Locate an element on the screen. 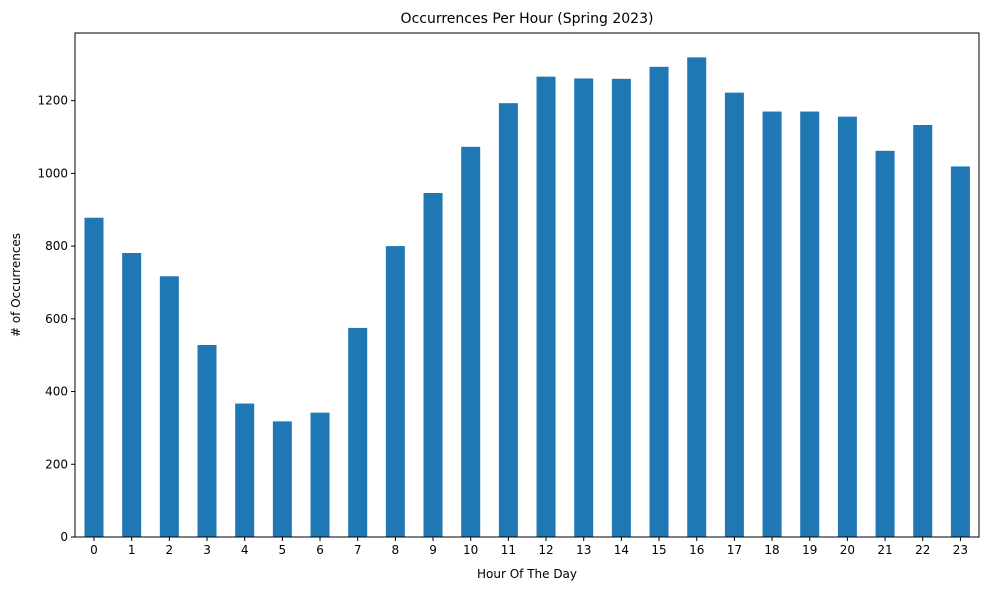  x-tick-label: 8 is located at coordinates (396, 550).